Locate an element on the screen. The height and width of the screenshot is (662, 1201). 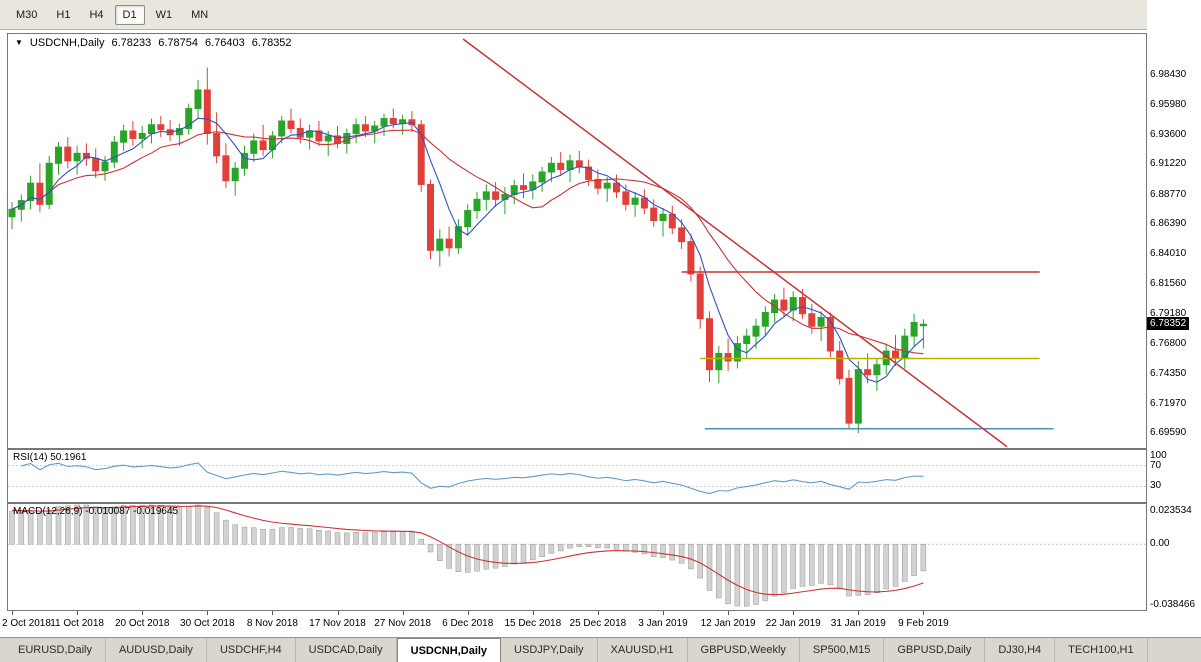
timeframe-button-h1: H1 is located at coordinates (63, 15).